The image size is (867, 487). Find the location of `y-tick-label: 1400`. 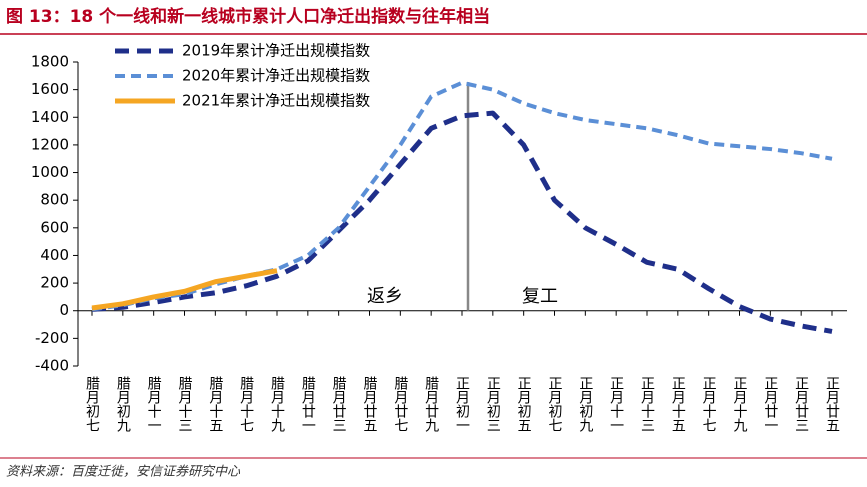

y-tick-label: 1400 is located at coordinates (50, 117).